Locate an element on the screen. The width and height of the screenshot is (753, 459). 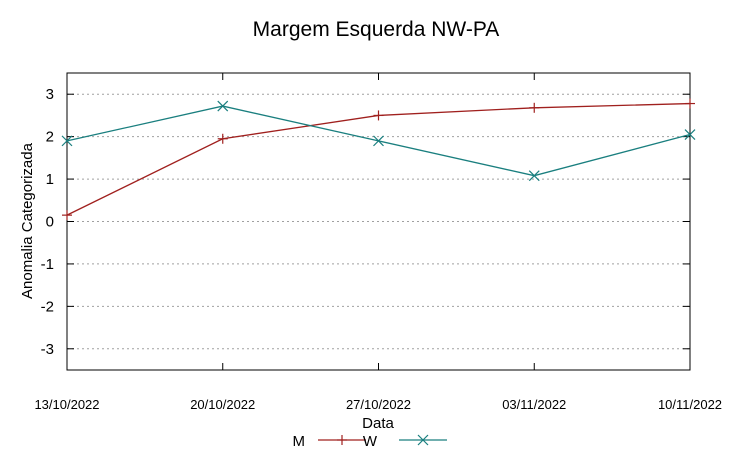
y-axis-label: Anomalia Categorizada is located at coordinates (27, 220).